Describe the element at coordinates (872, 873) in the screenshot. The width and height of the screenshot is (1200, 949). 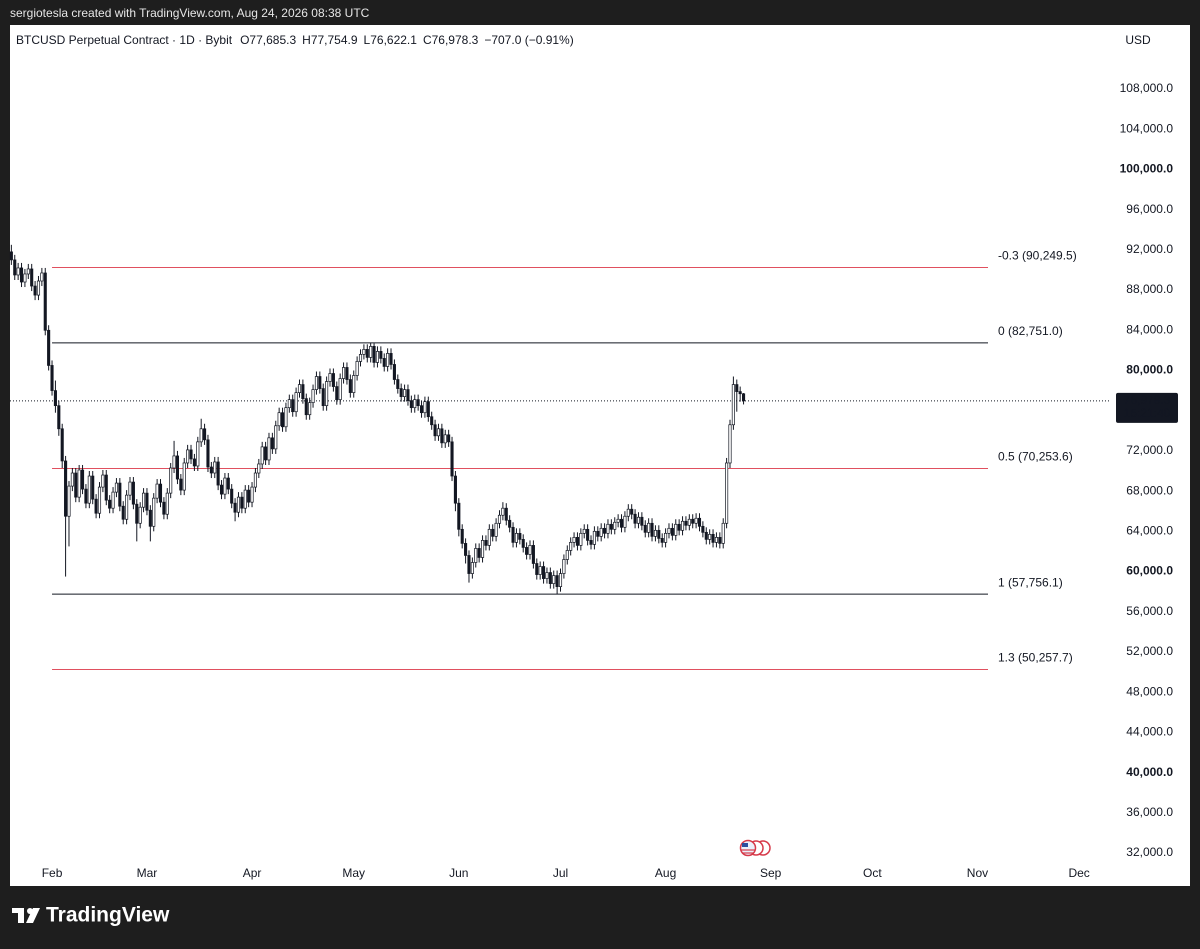
I see `x-tick-label: Oct` at that location.